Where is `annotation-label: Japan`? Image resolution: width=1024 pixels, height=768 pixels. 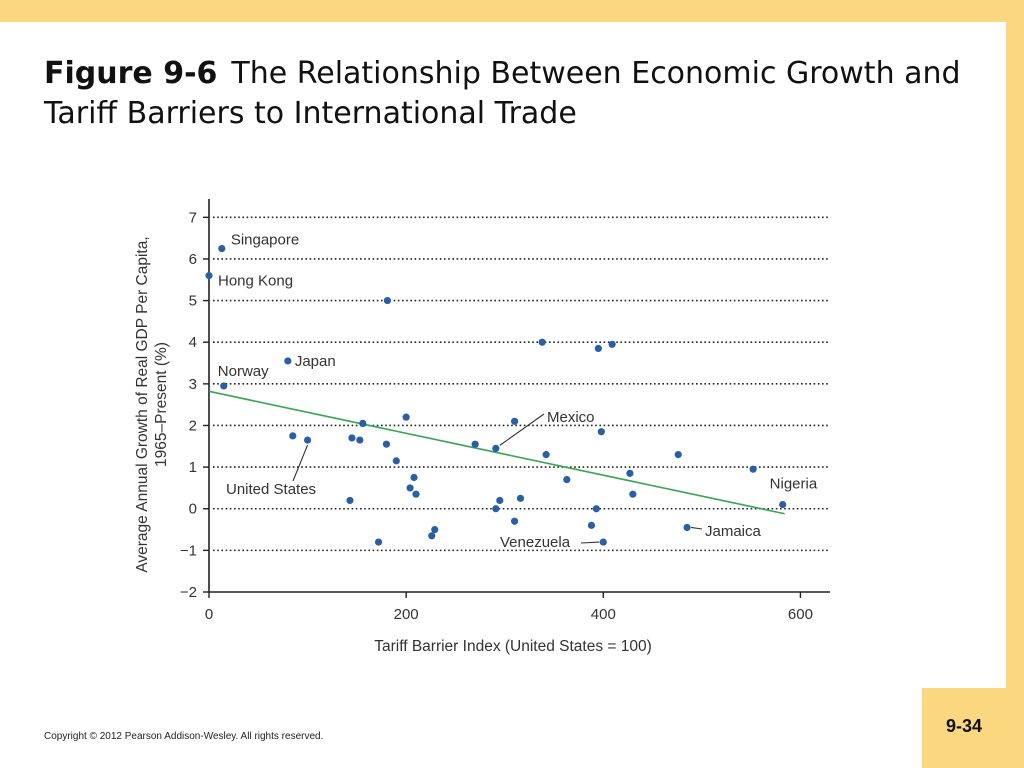
annotation-label: Japan is located at coordinates (315, 361).